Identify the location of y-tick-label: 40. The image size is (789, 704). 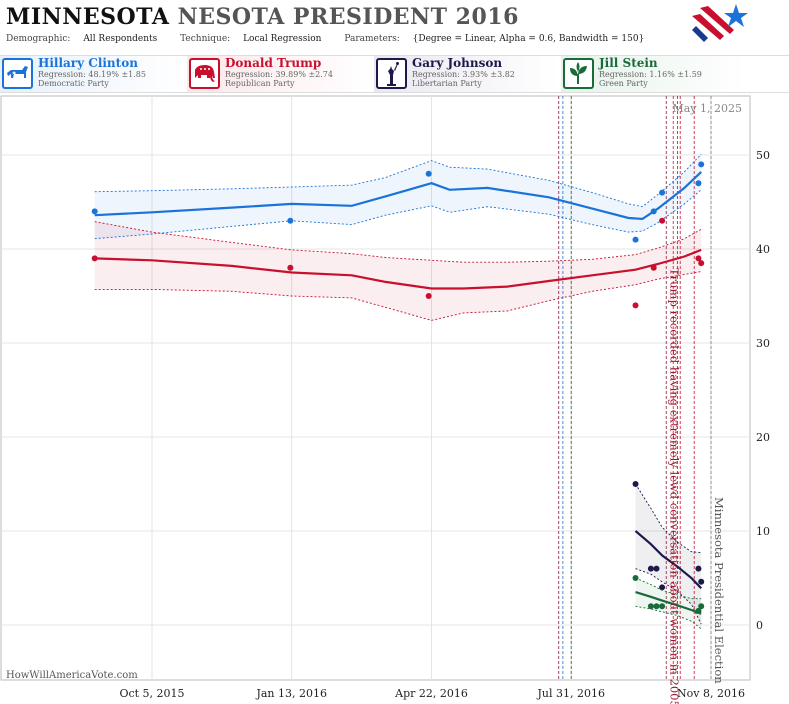
(763, 249).